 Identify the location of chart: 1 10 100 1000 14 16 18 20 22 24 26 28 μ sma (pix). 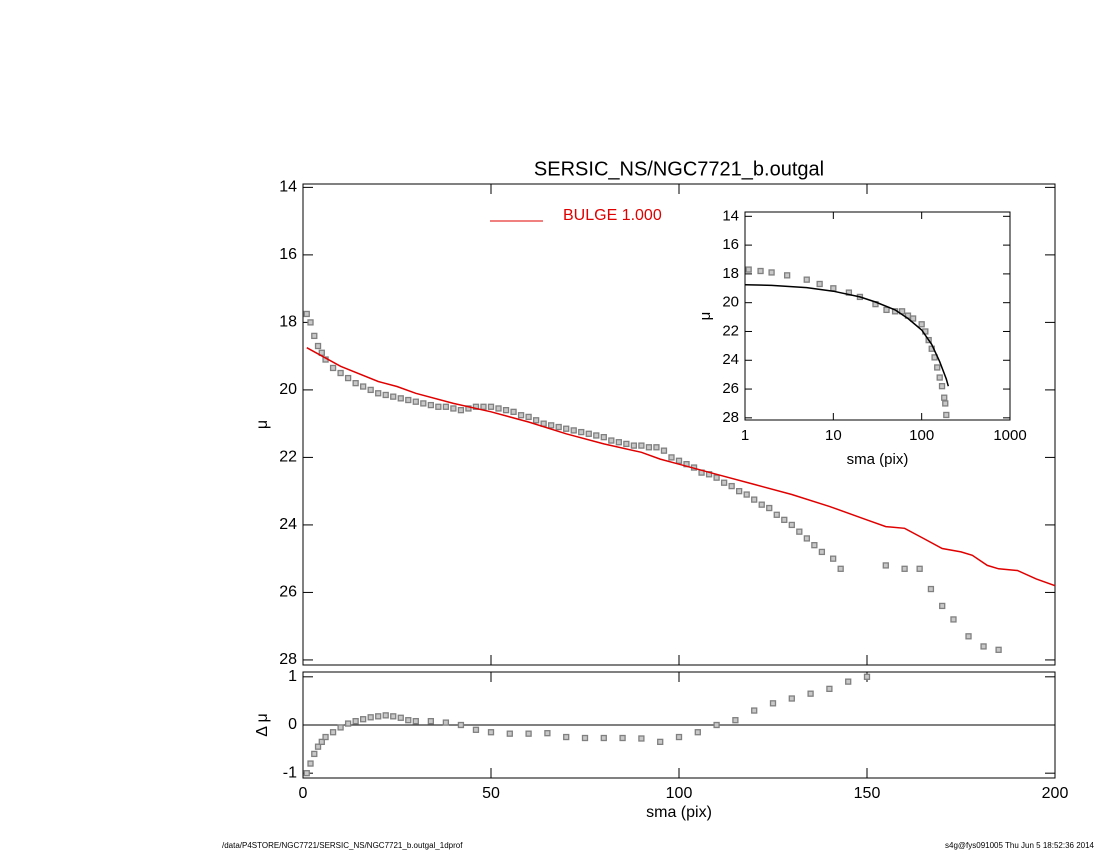
(862, 337).